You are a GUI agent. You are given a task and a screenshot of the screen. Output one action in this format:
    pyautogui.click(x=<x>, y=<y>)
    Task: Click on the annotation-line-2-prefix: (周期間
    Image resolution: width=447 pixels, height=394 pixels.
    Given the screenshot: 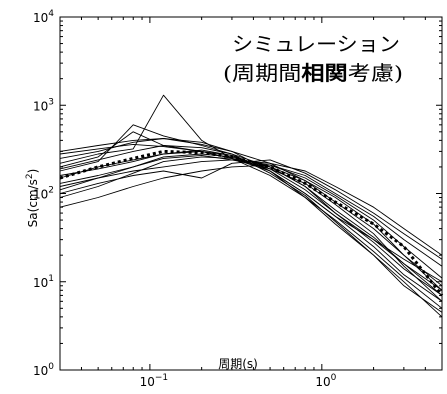 What is the action you would take?
    pyautogui.click(x=262, y=73)
    